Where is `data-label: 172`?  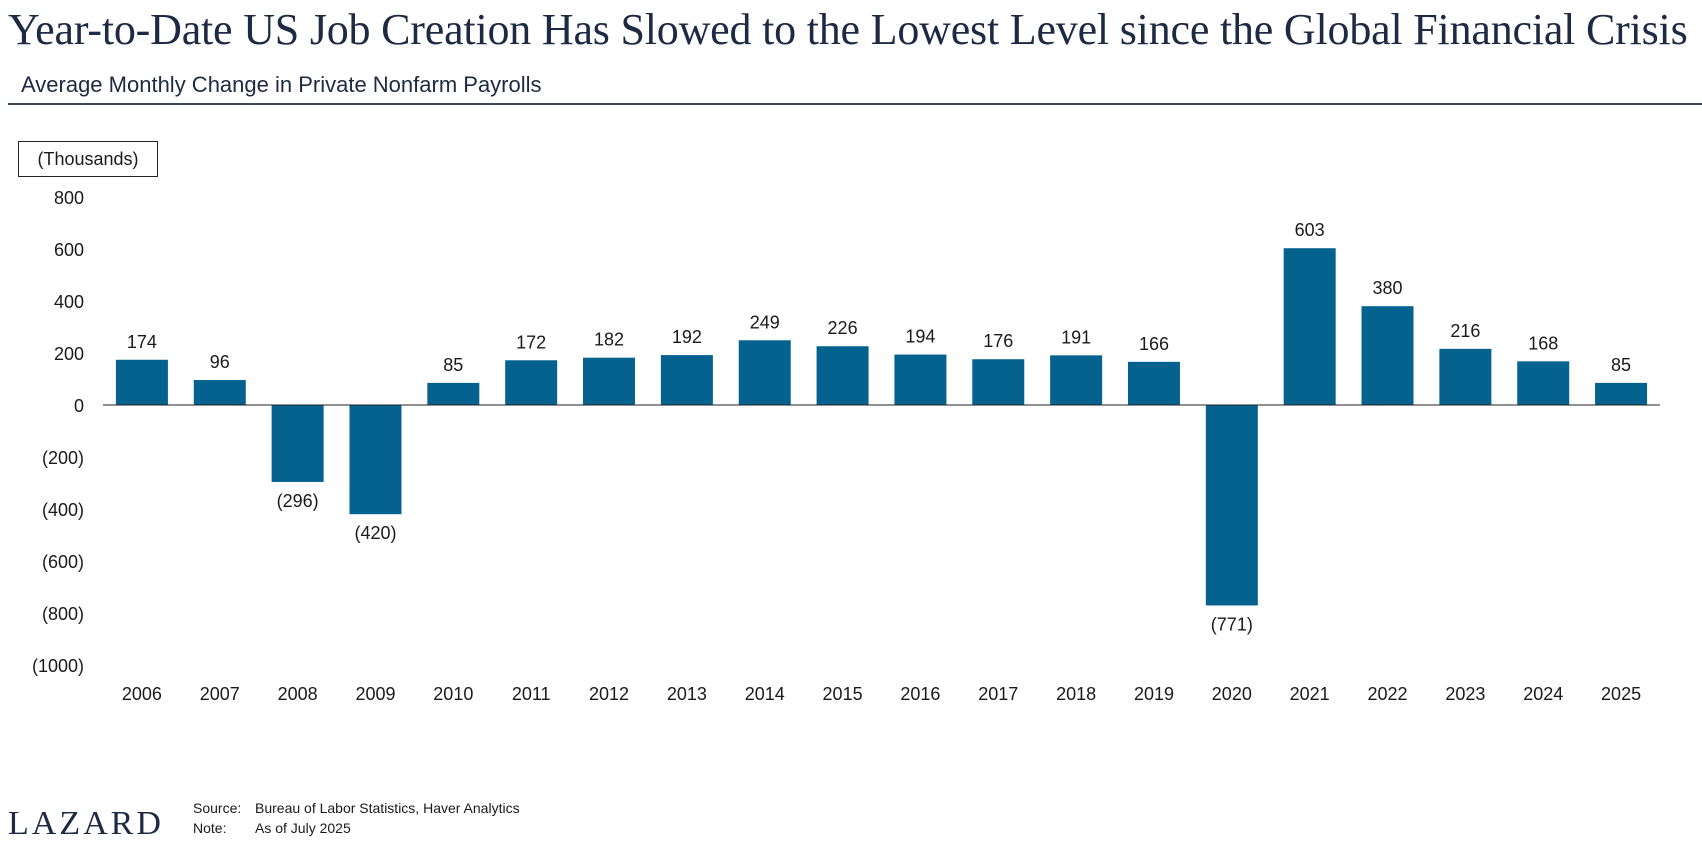 data-label: 172 is located at coordinates (531, 342).